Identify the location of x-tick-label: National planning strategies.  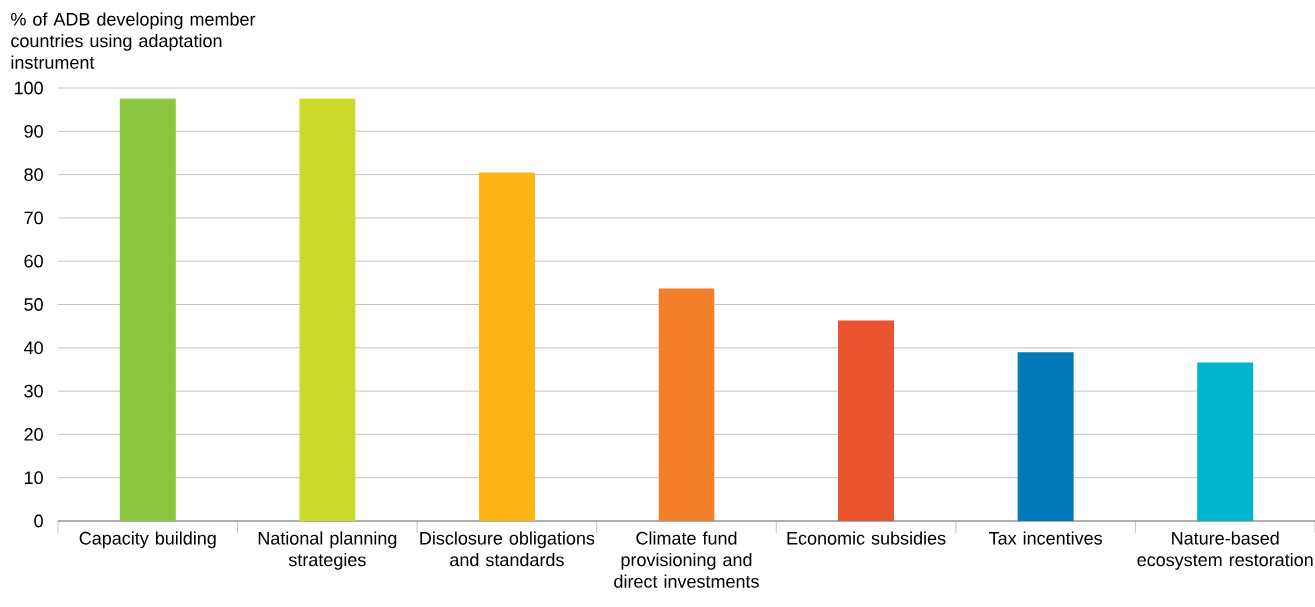
(327, 550).